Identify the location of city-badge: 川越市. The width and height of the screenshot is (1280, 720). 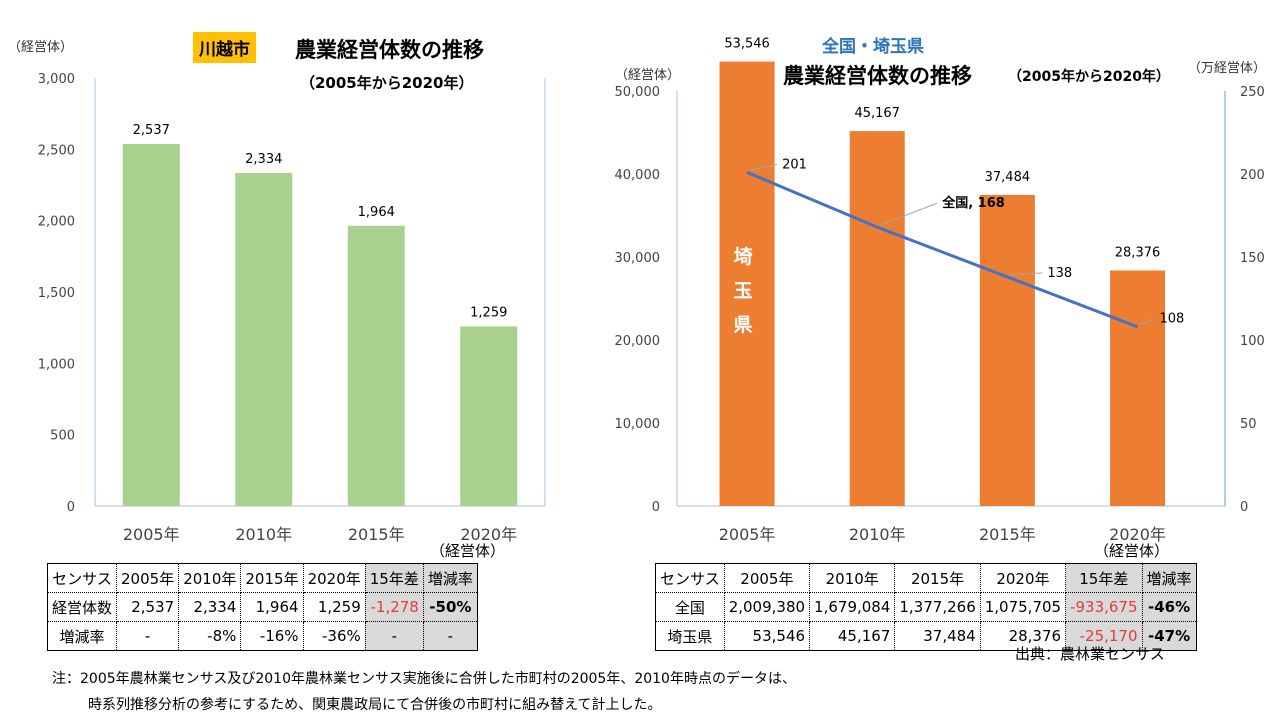
(224, 47).